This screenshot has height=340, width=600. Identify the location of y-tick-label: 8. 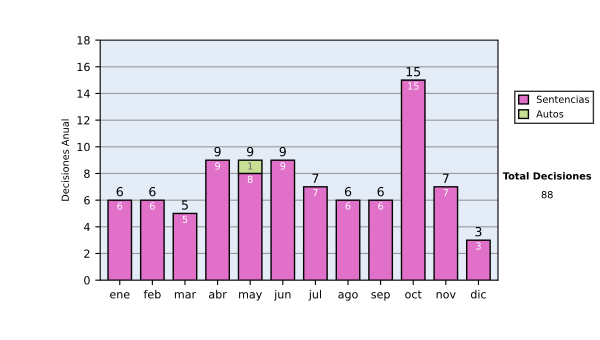
(87, 173).